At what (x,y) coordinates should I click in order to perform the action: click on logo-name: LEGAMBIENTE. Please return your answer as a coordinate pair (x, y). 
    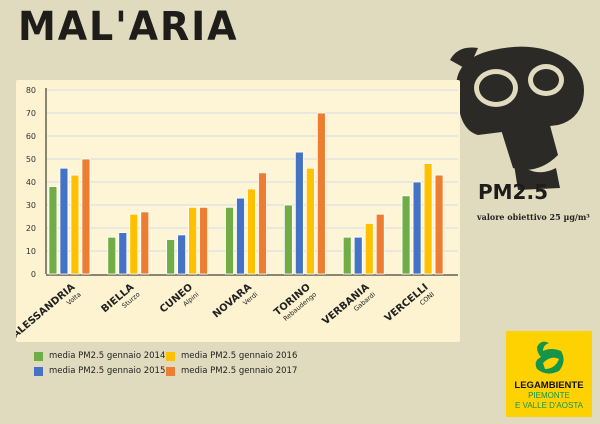
    Looking at the image, I should click on (549, 385).